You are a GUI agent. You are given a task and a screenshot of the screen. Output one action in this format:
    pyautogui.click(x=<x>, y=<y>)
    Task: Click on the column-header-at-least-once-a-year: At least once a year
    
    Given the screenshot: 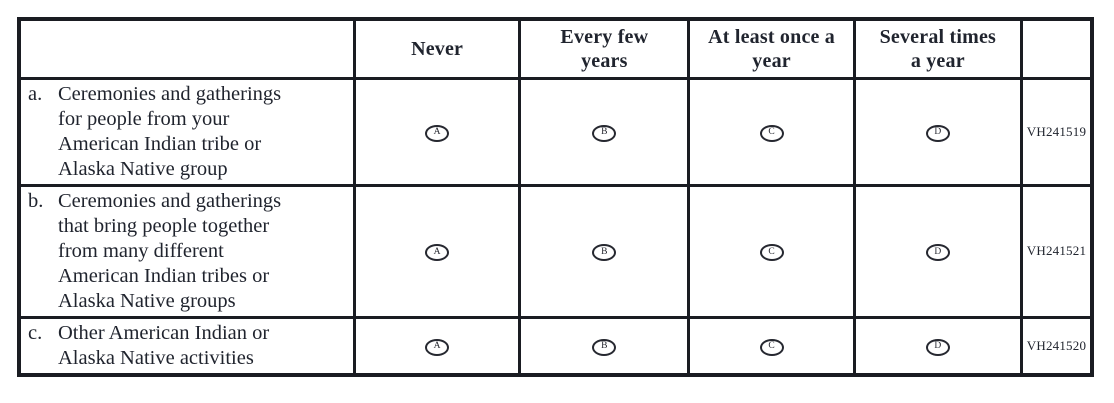 What is the action you would take?
    pyautogui.click(x=771, y=48)
    